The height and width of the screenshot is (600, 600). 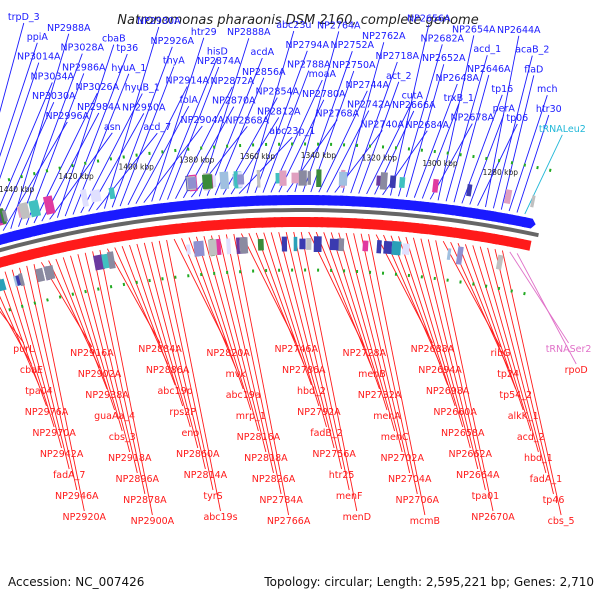 What do you see at coordinates (168, 370) in the screenshot?
I see `reverse-gene-label: NP2886A` at bounding box center [168, 370].